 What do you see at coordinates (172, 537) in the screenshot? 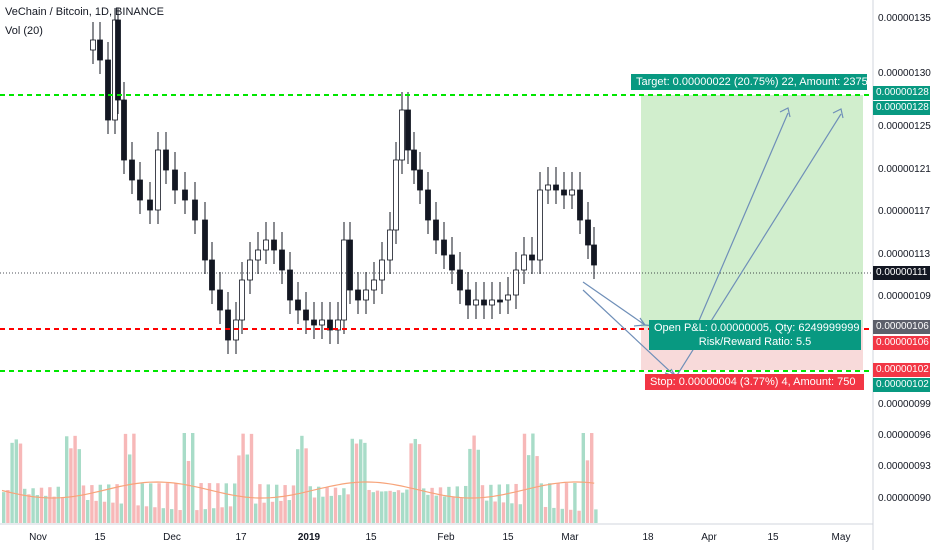
I see `time-tick: Dec` at bounding box center [172, 537].